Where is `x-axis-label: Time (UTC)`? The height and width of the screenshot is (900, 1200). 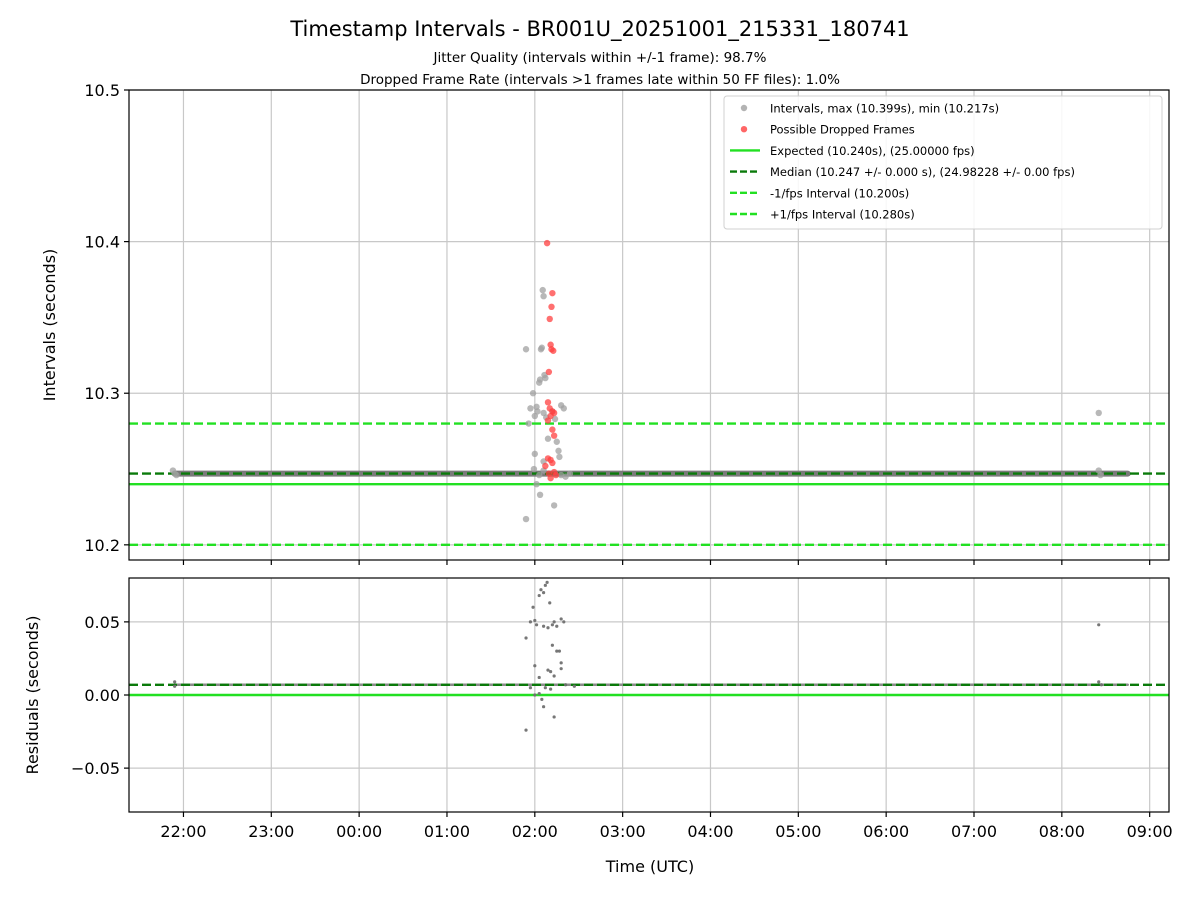 x-axis-label: Time (UTC) is located at coordinates (649, 866).